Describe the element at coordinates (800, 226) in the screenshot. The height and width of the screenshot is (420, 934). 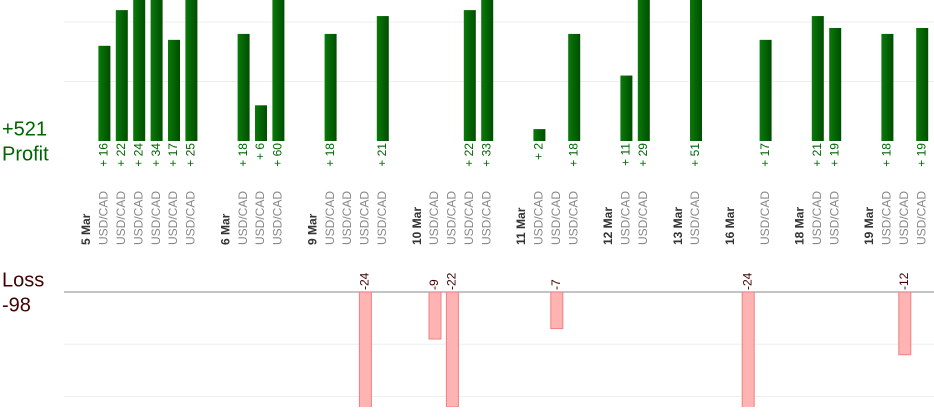
I see `date-label: 18 Mar` at that location.